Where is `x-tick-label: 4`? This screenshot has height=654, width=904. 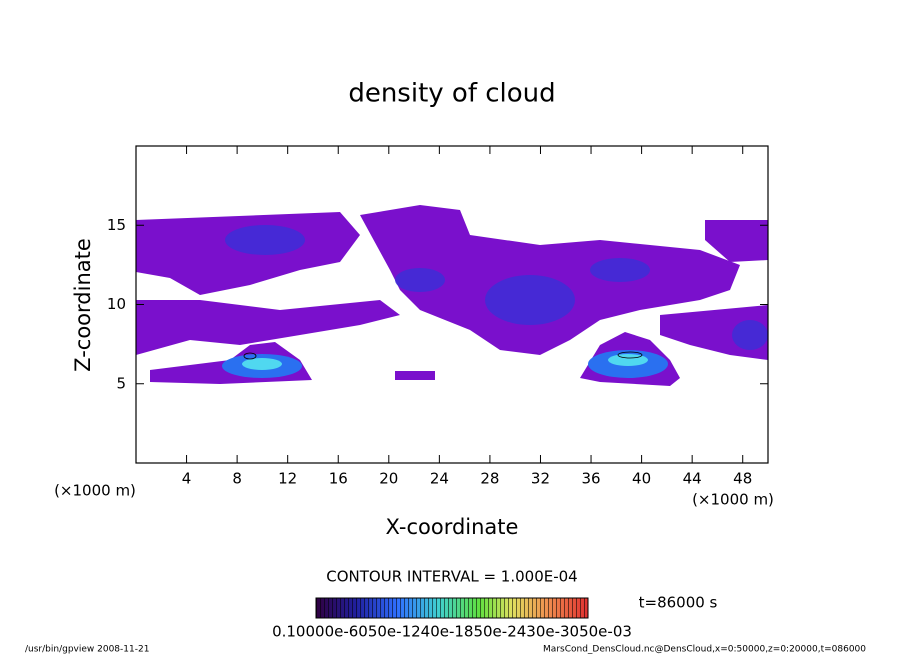
x-tick-label: 4 is located at coordinates (187, 479).